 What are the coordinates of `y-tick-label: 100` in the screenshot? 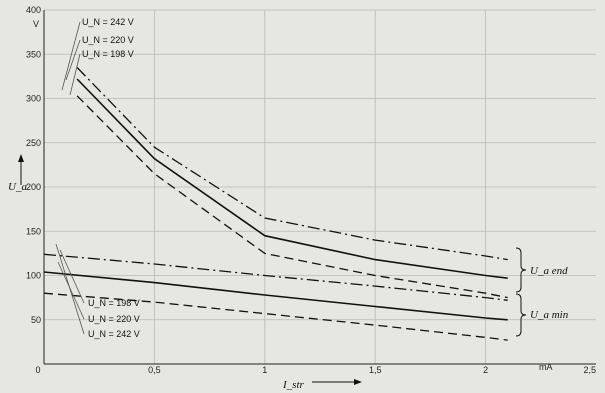 It's located at (33, 276).